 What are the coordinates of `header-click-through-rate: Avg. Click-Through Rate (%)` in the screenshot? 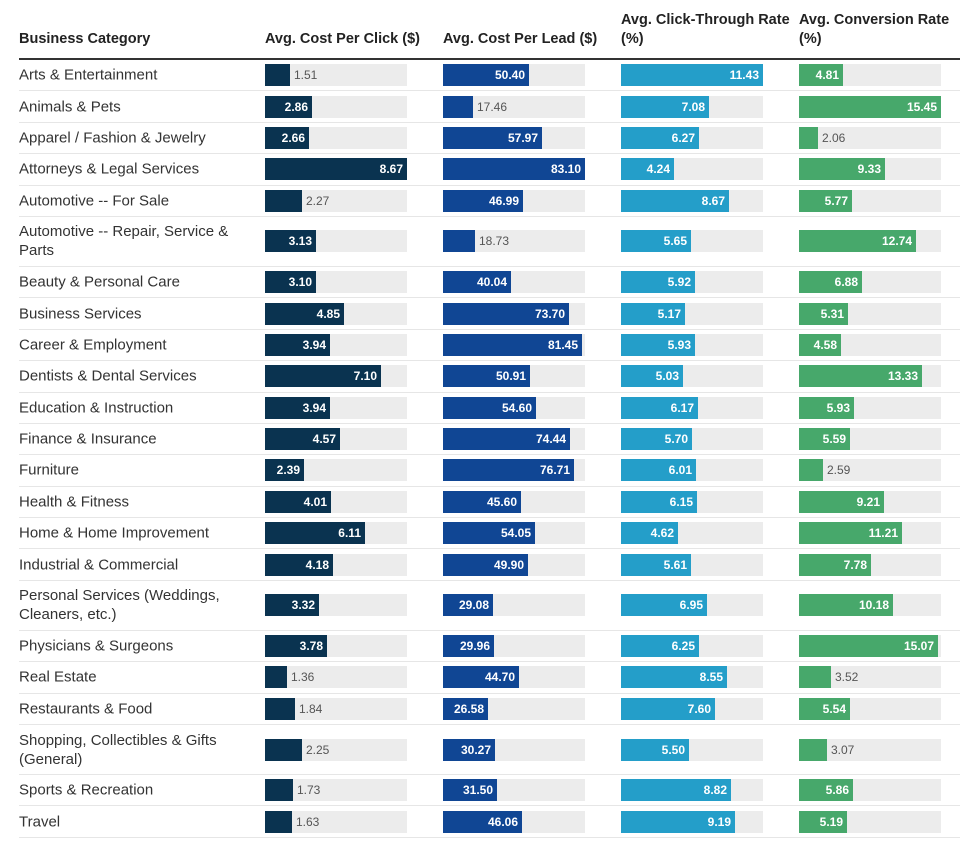 It's located at (705, 29).